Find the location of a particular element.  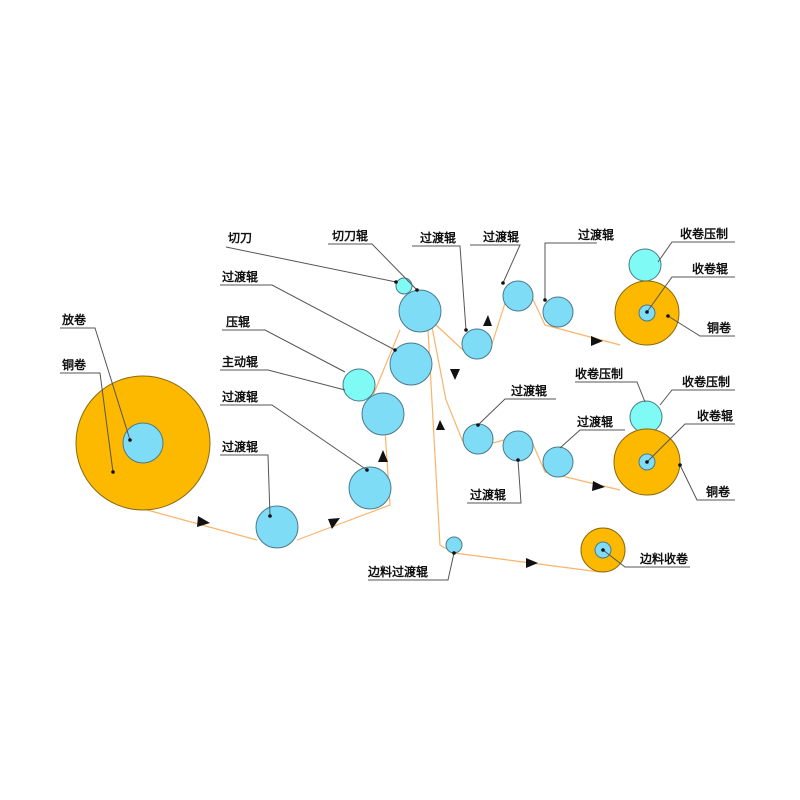

label-edge-transfer-roller: 边料过渡辊 is located at coordinates (397, 571).